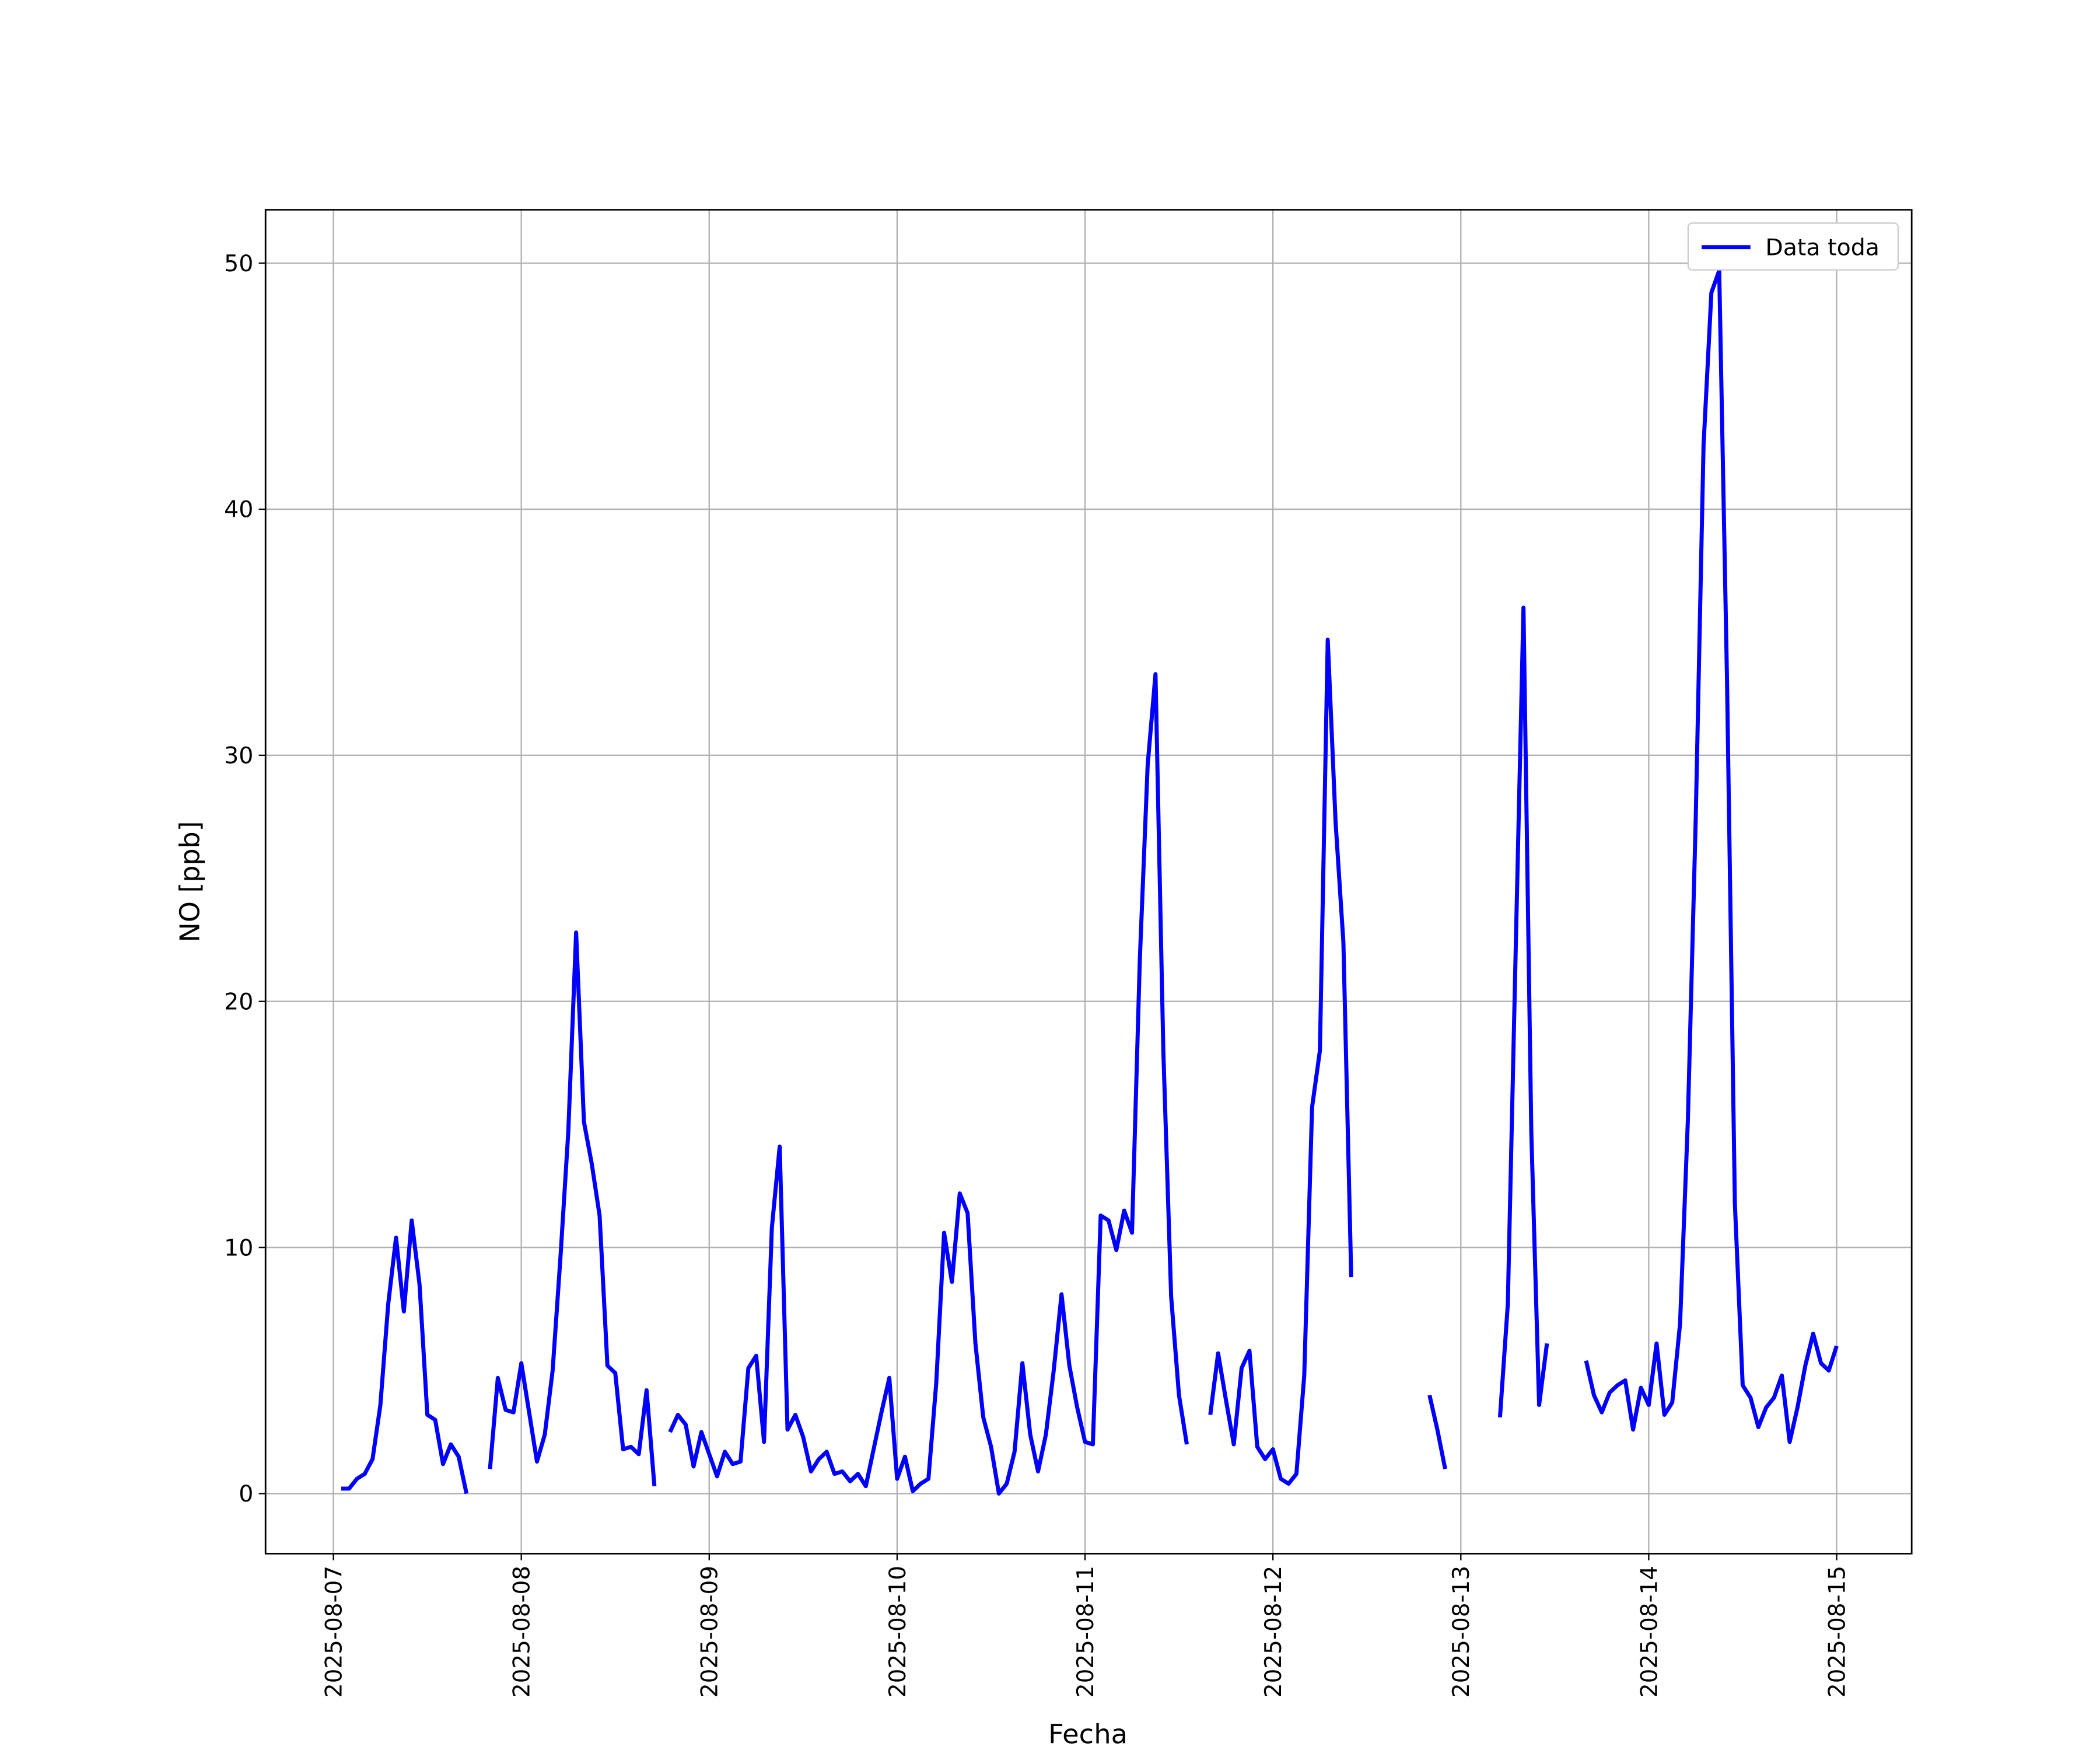 The width and height of the screenshot is (2100, 1750). I want to click on x-tick-label: 2025-08-12, so click(1274, 1632).